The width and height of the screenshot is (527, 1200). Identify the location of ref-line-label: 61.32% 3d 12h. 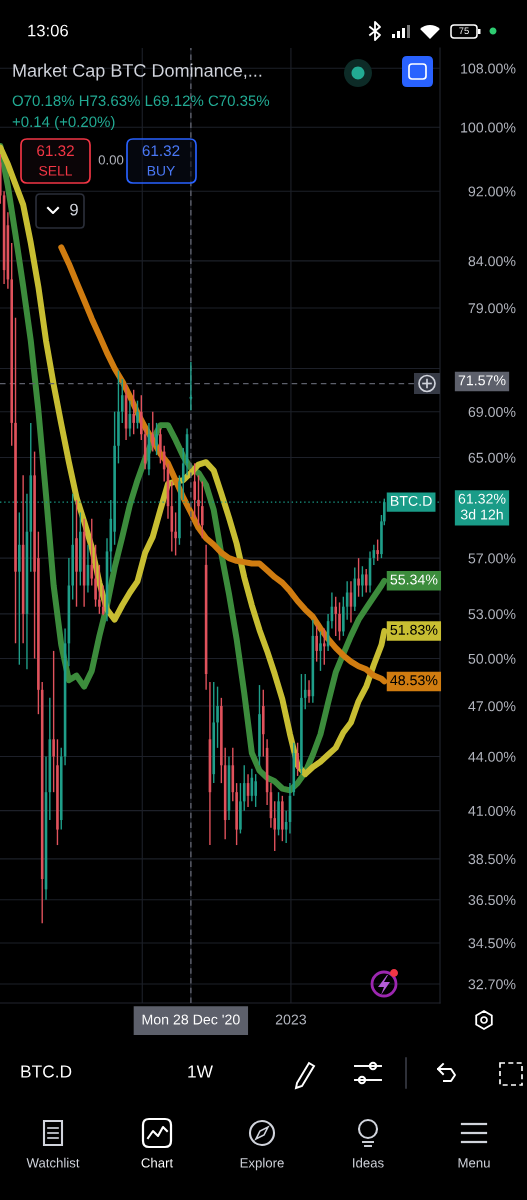
(482, 506).